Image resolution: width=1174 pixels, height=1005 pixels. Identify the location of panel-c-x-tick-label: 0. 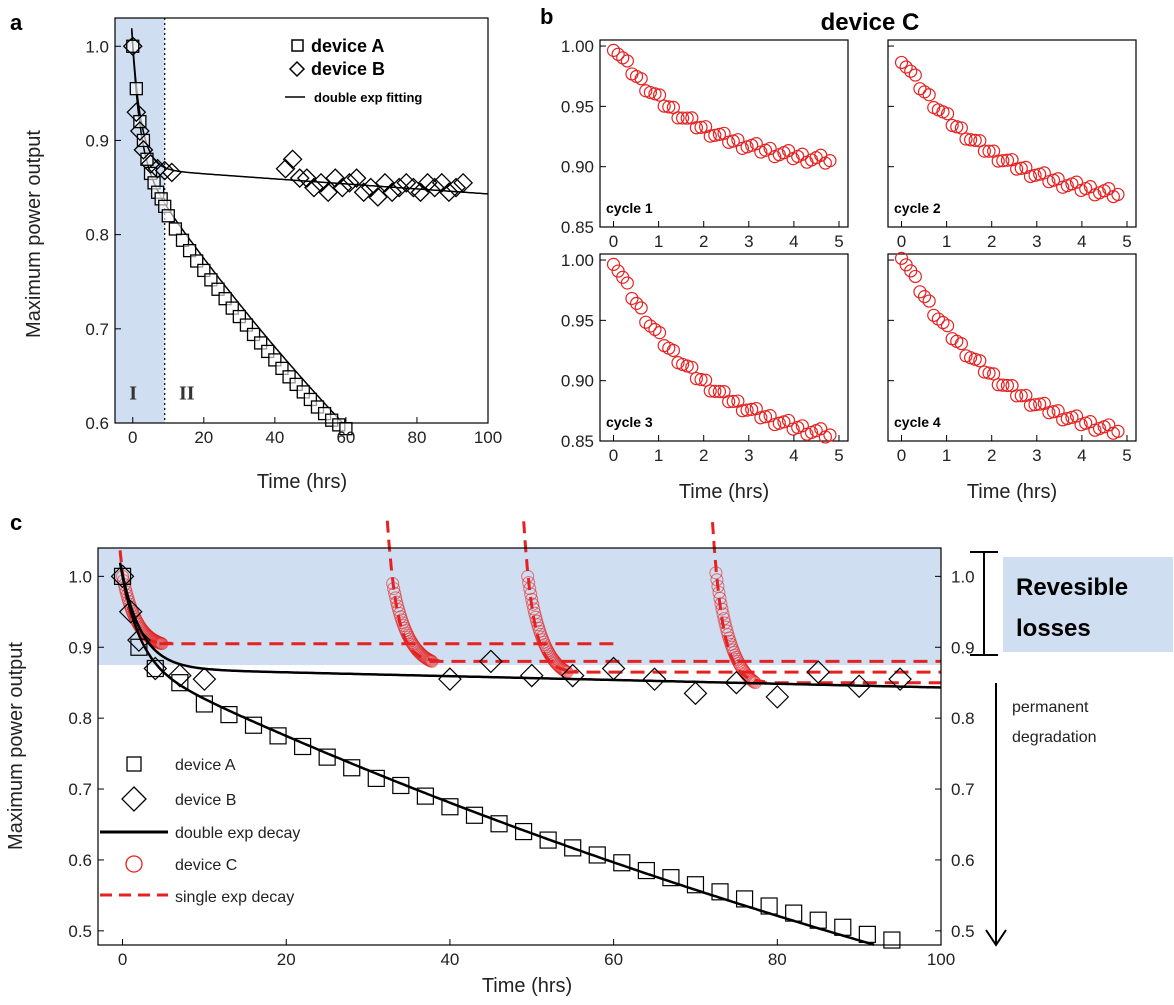
(122, 959).